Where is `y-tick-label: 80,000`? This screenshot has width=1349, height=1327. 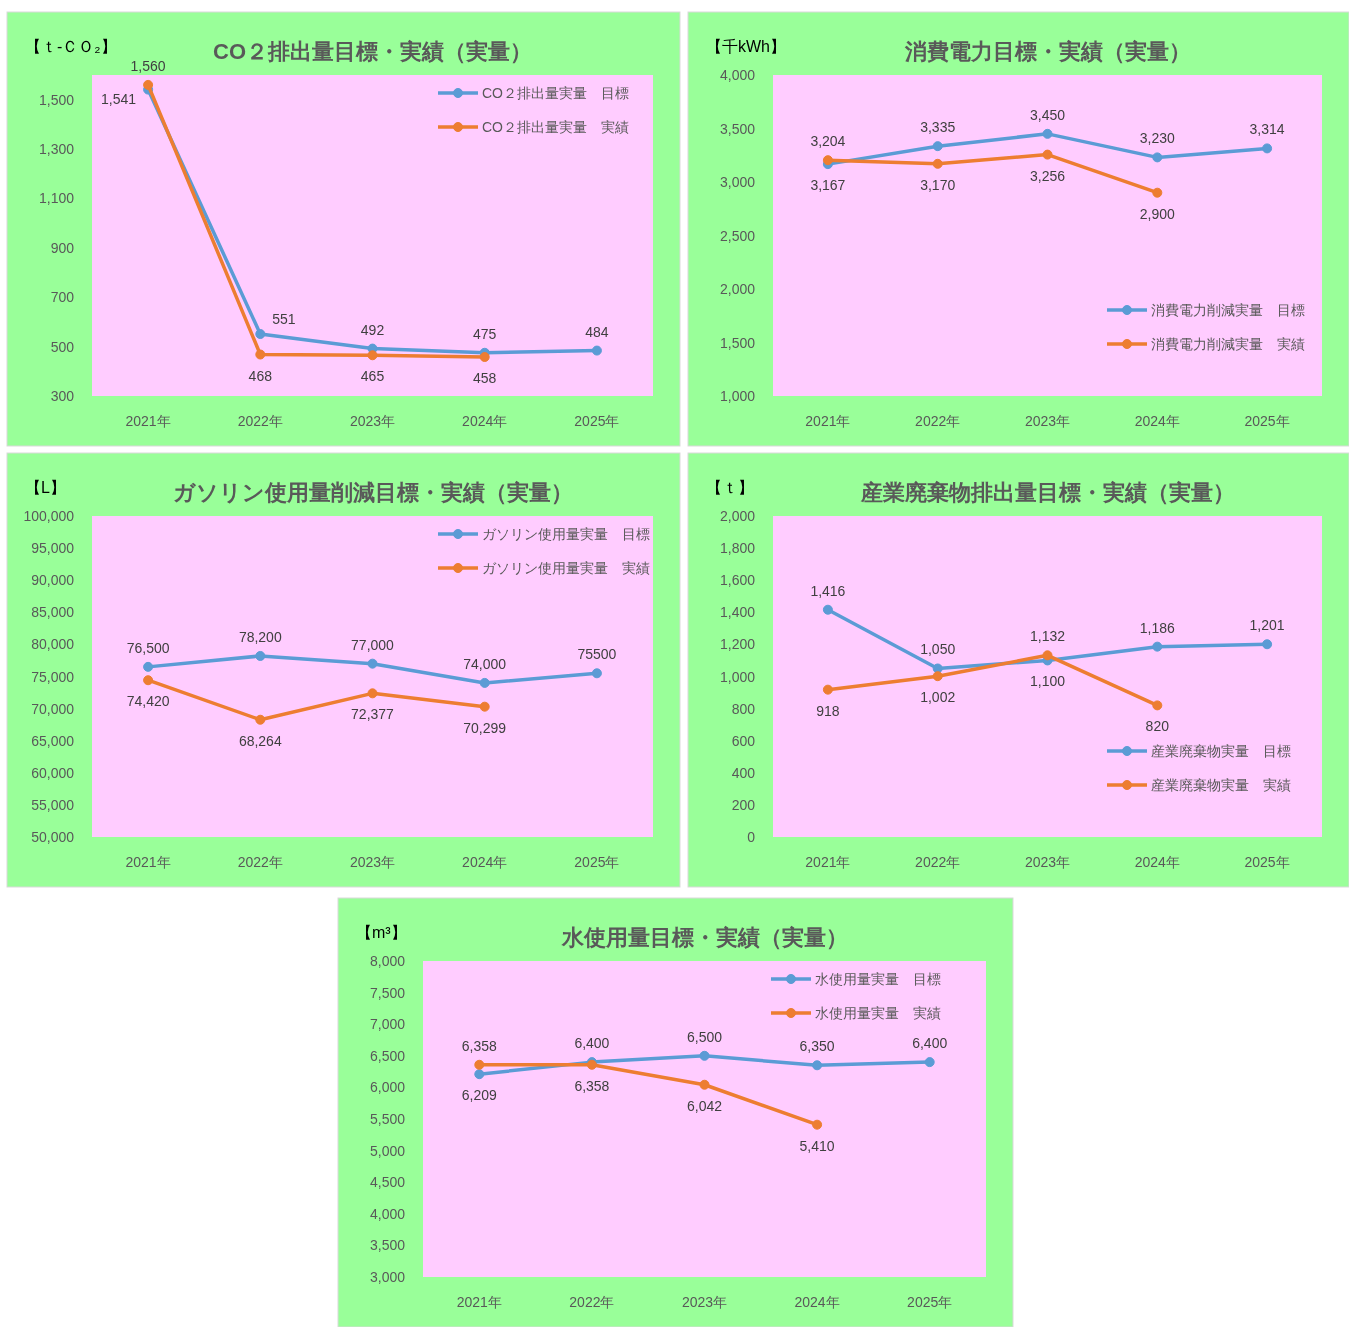 y-tick-label: 80,000 is located at coordinates (53, 644).